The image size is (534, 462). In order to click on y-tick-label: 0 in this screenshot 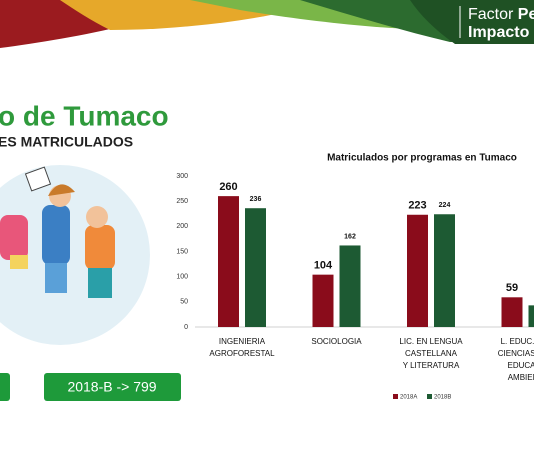, I will do `click(186, 327)`.